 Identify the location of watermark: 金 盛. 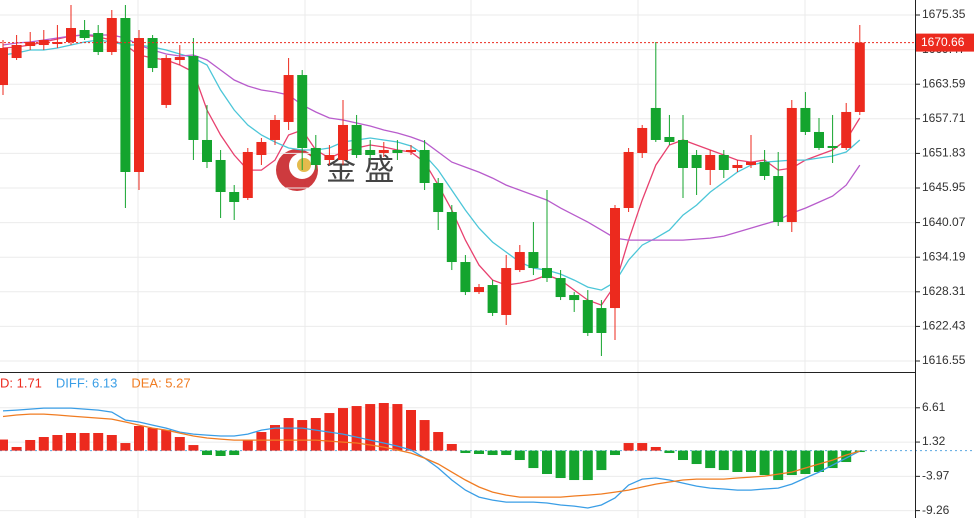
(360, 170).